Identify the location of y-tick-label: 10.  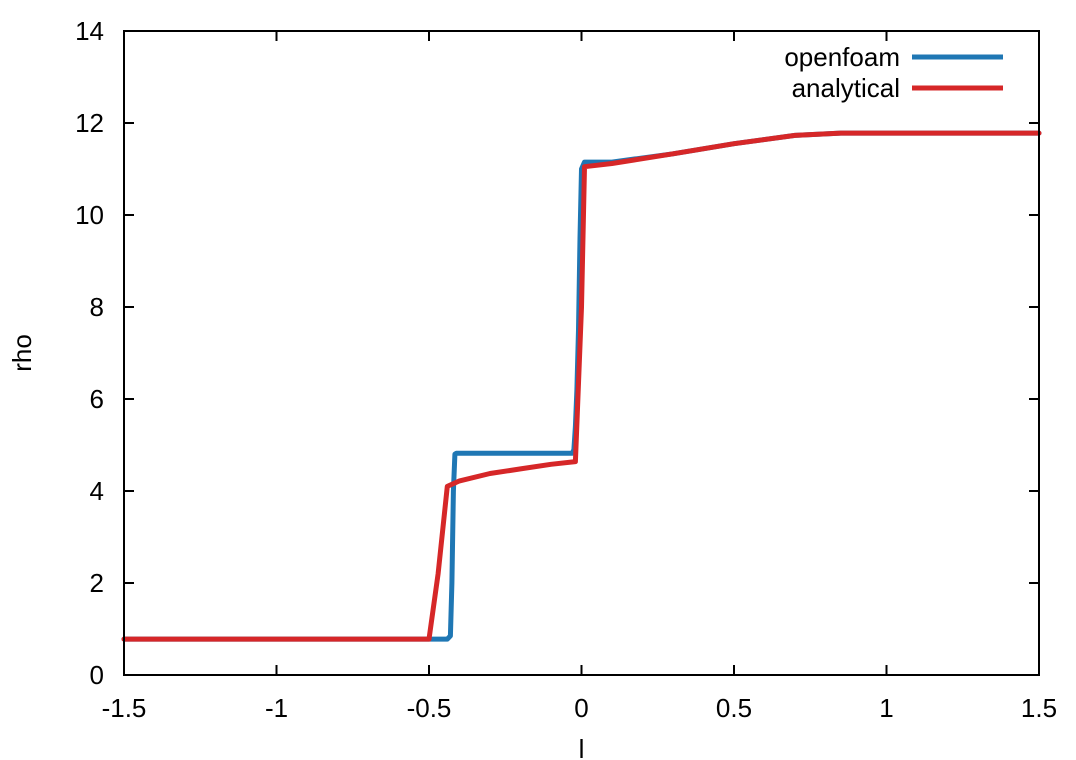
(89, 215).